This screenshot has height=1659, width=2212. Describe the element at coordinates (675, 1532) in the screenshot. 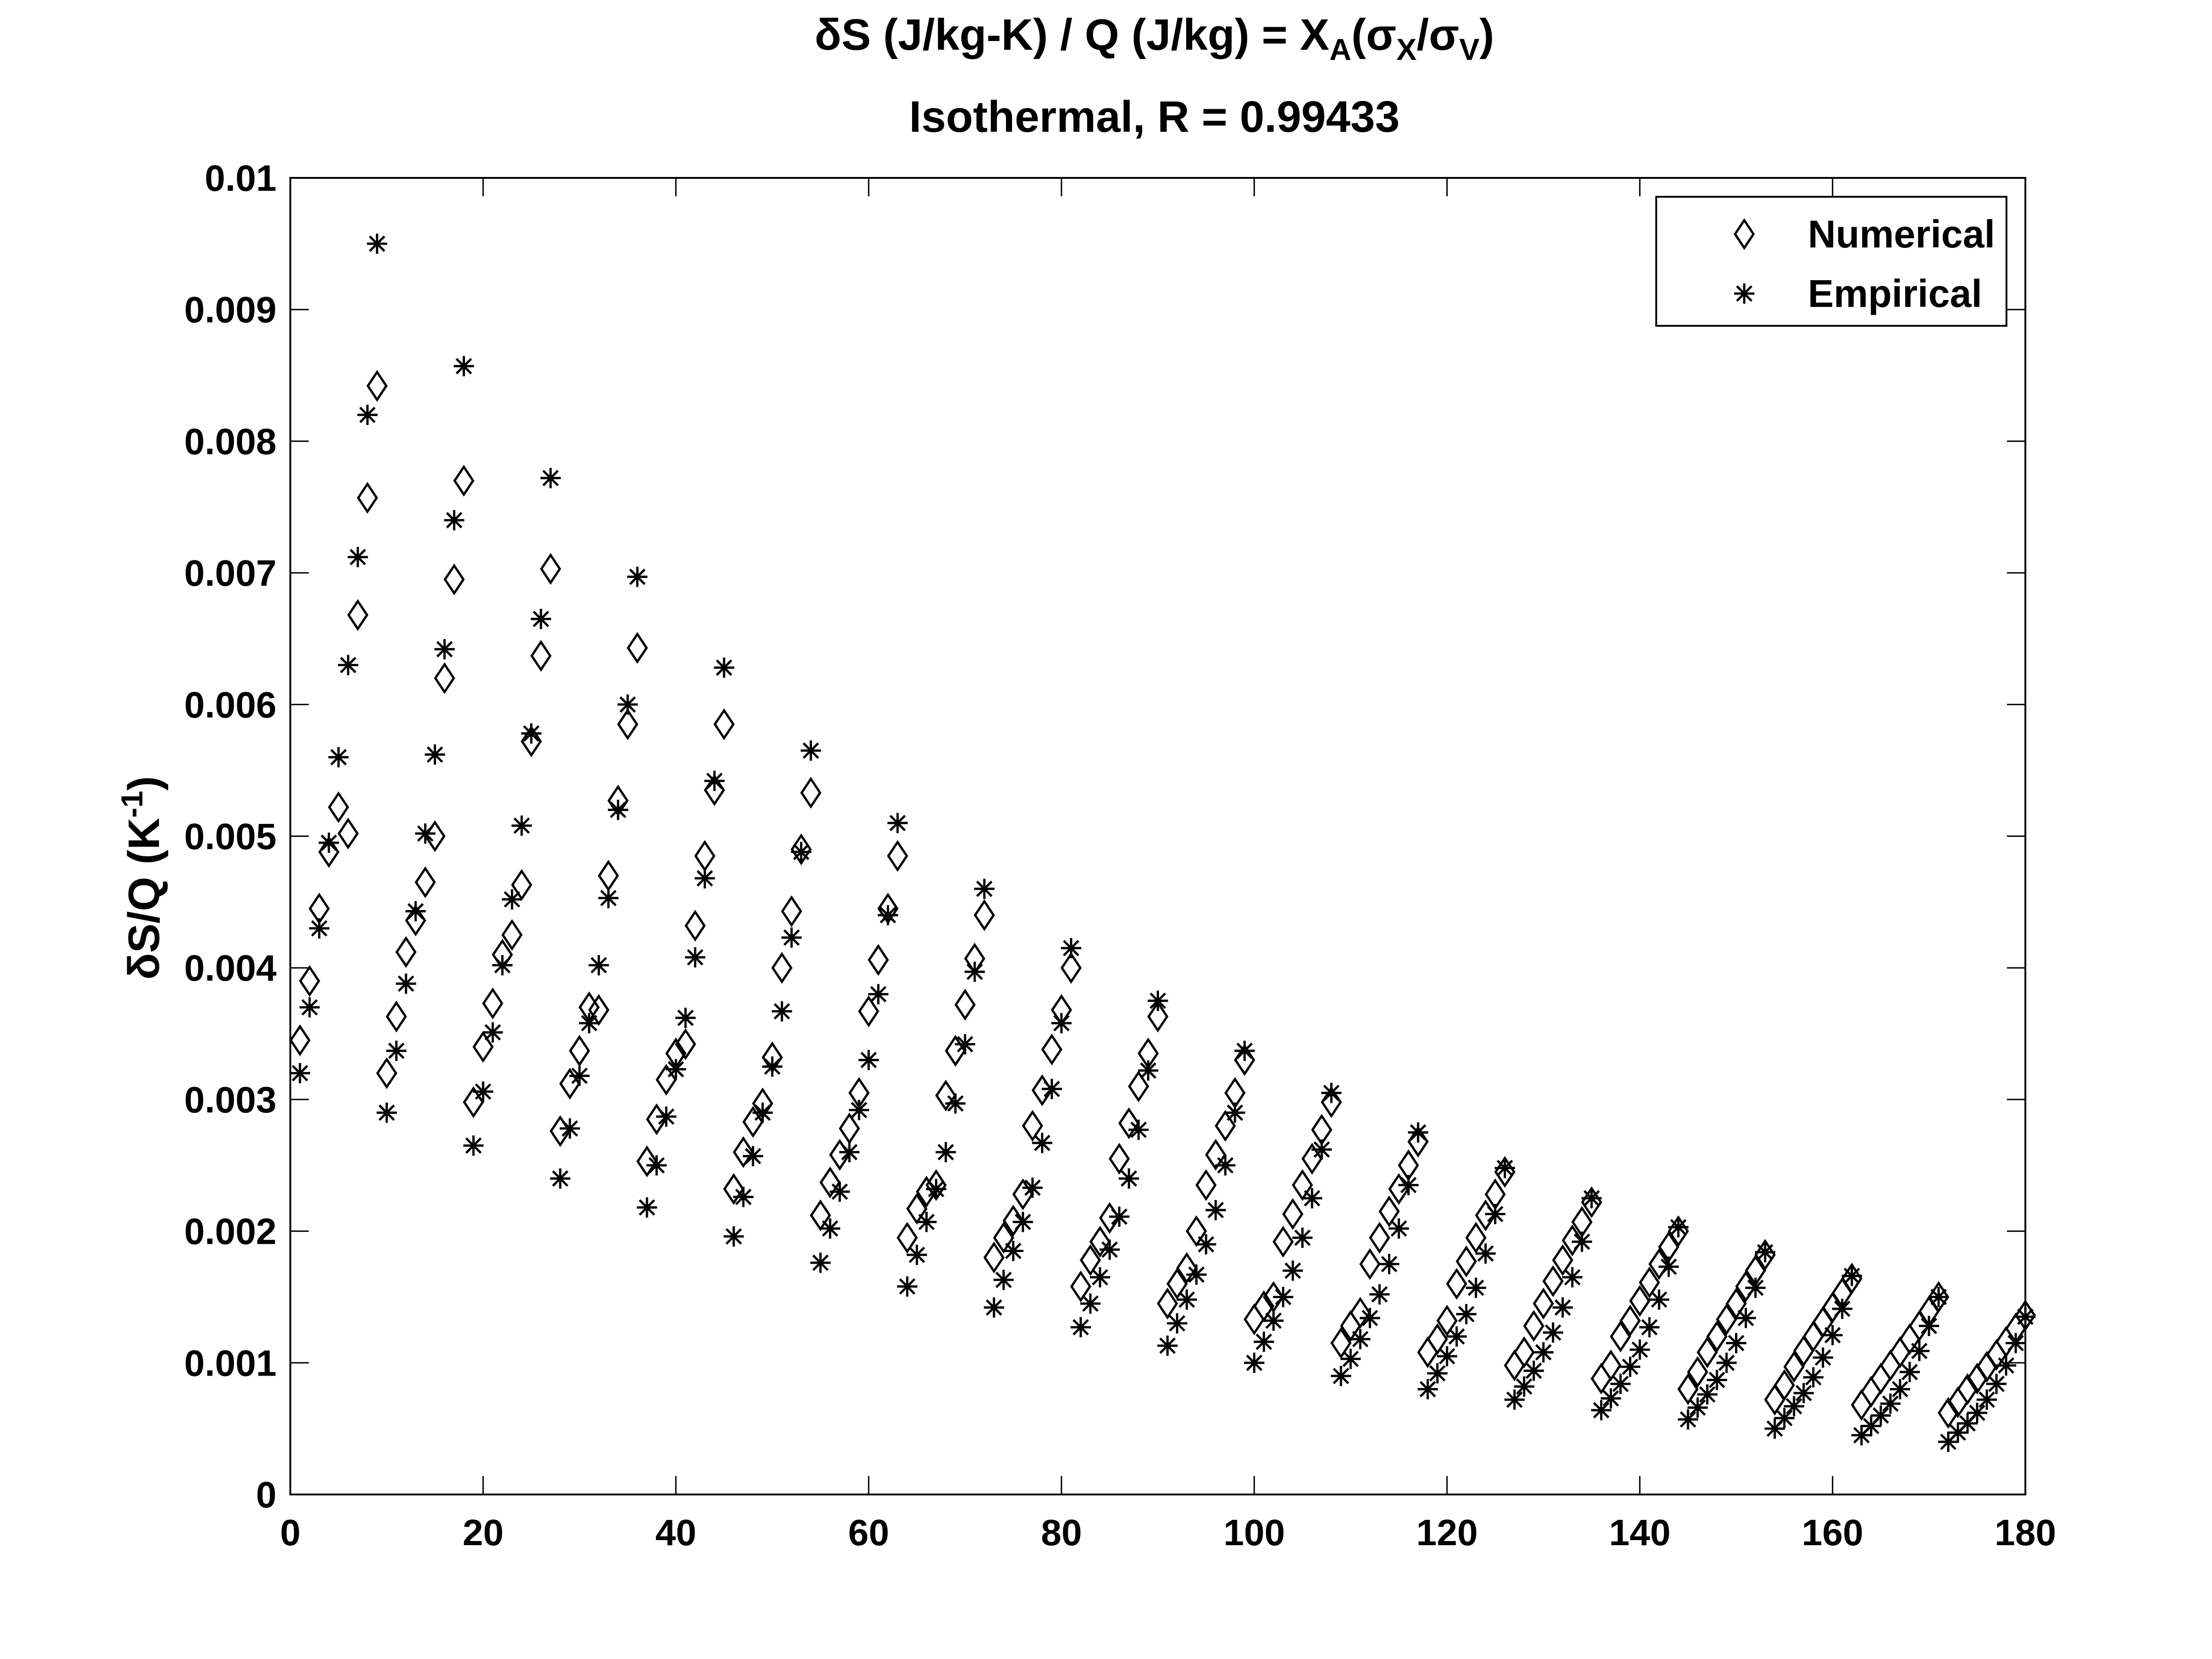

I see `x-tick-label: 40` at that location.